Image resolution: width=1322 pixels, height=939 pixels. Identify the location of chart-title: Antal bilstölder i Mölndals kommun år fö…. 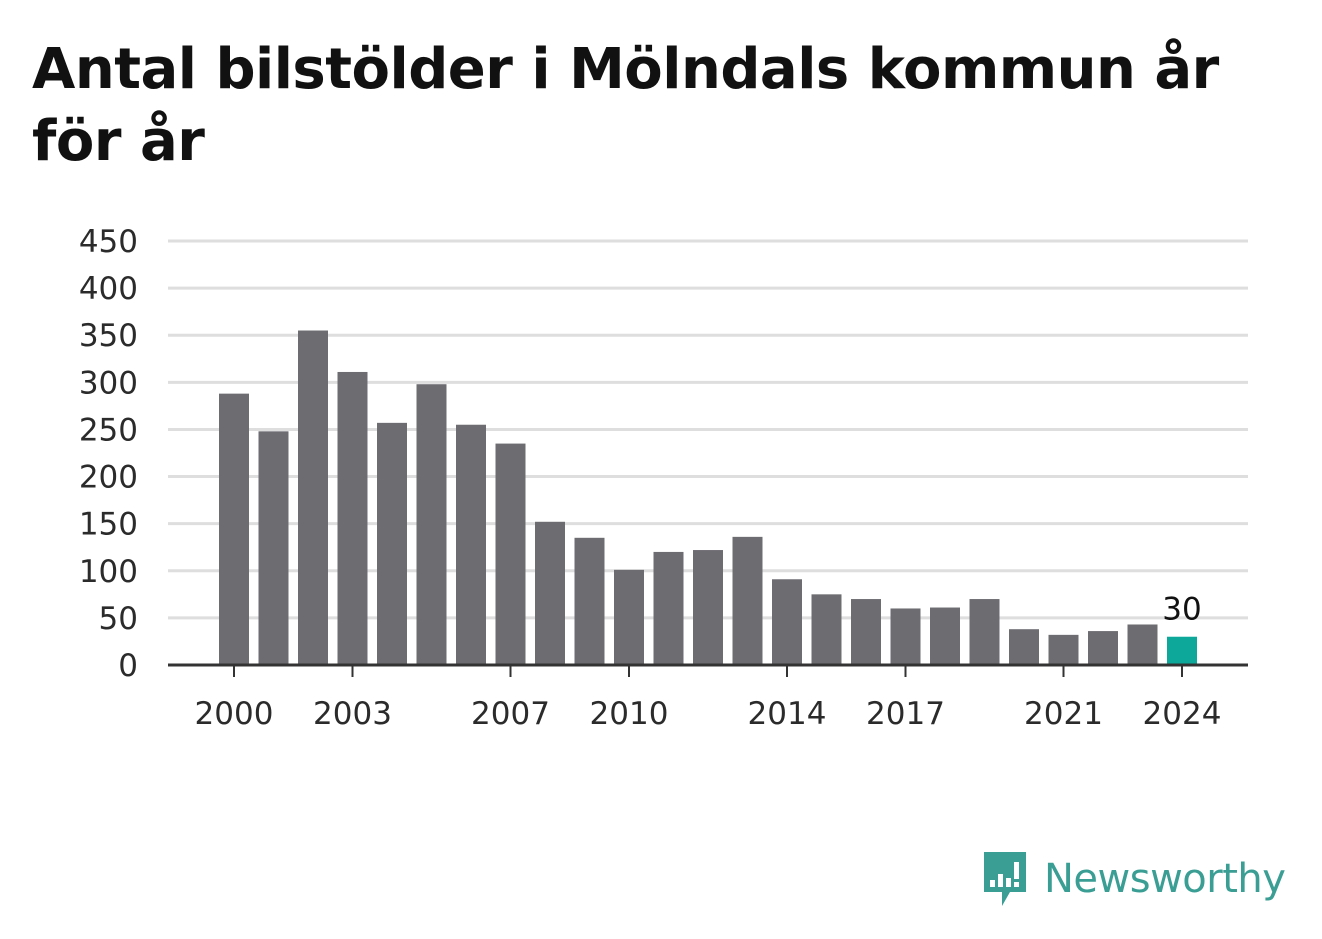
(625, 105).